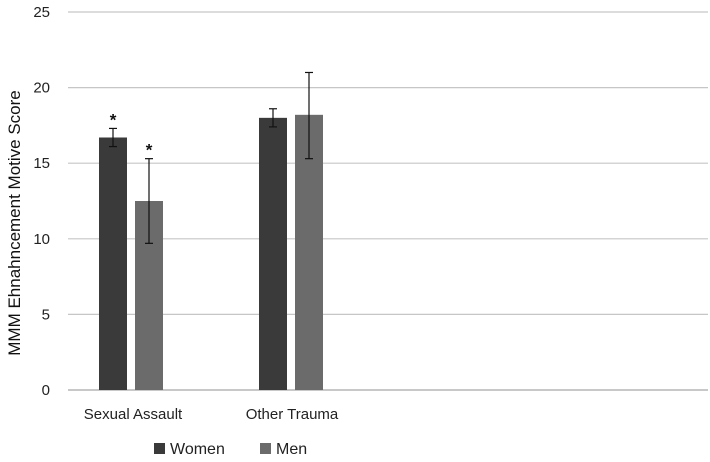  Describe the element at coordinates (131, 134) in the screenshot. I see `significance-markers: **` at that location.